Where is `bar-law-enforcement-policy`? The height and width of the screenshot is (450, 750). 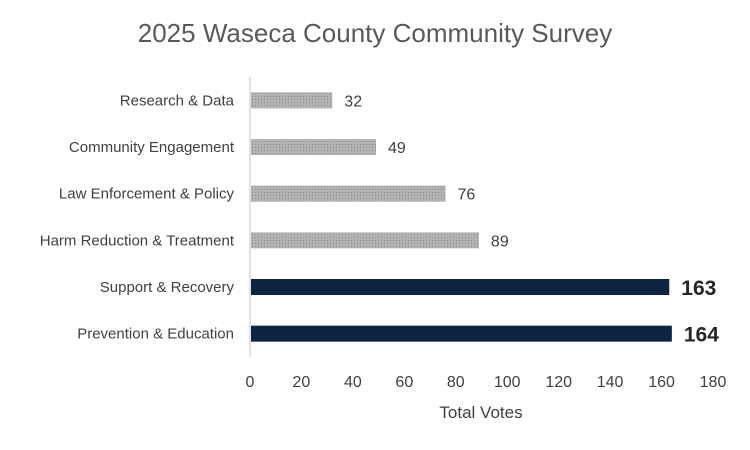 bar-law-enforcement-policy is located at coordinates (348, 193).